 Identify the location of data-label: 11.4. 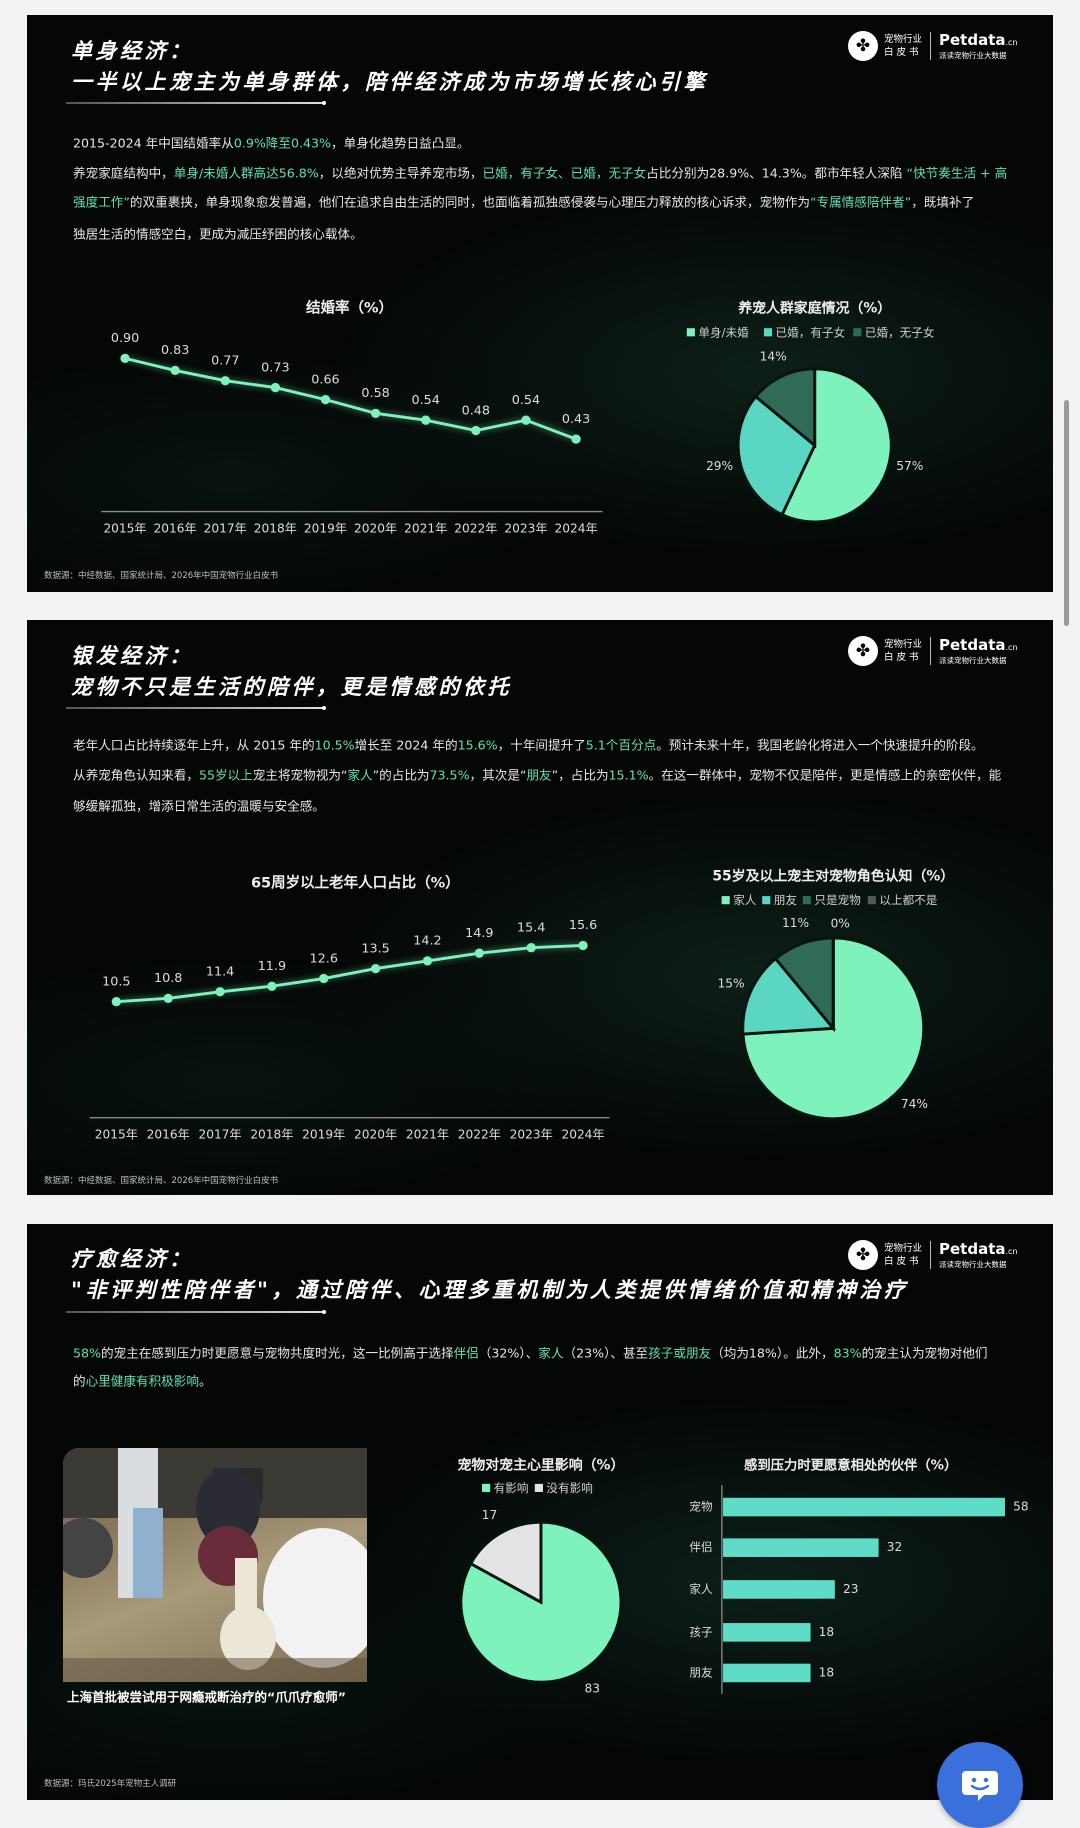
(220, 972).